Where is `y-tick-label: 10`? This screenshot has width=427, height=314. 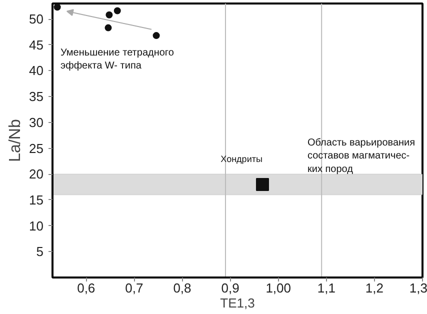
y-tick-label: 10 is located at coordinates (36, 226).